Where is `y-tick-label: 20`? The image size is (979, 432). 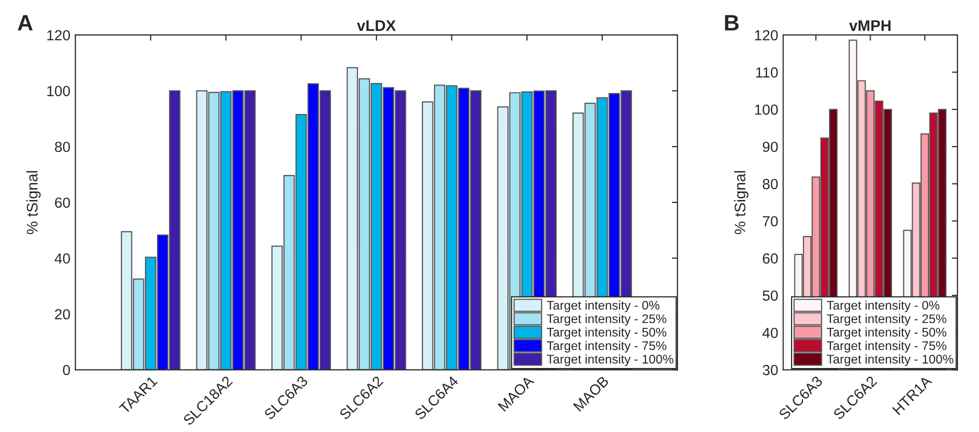 y-tick-label: 20 is located at coordinates (62, 314).